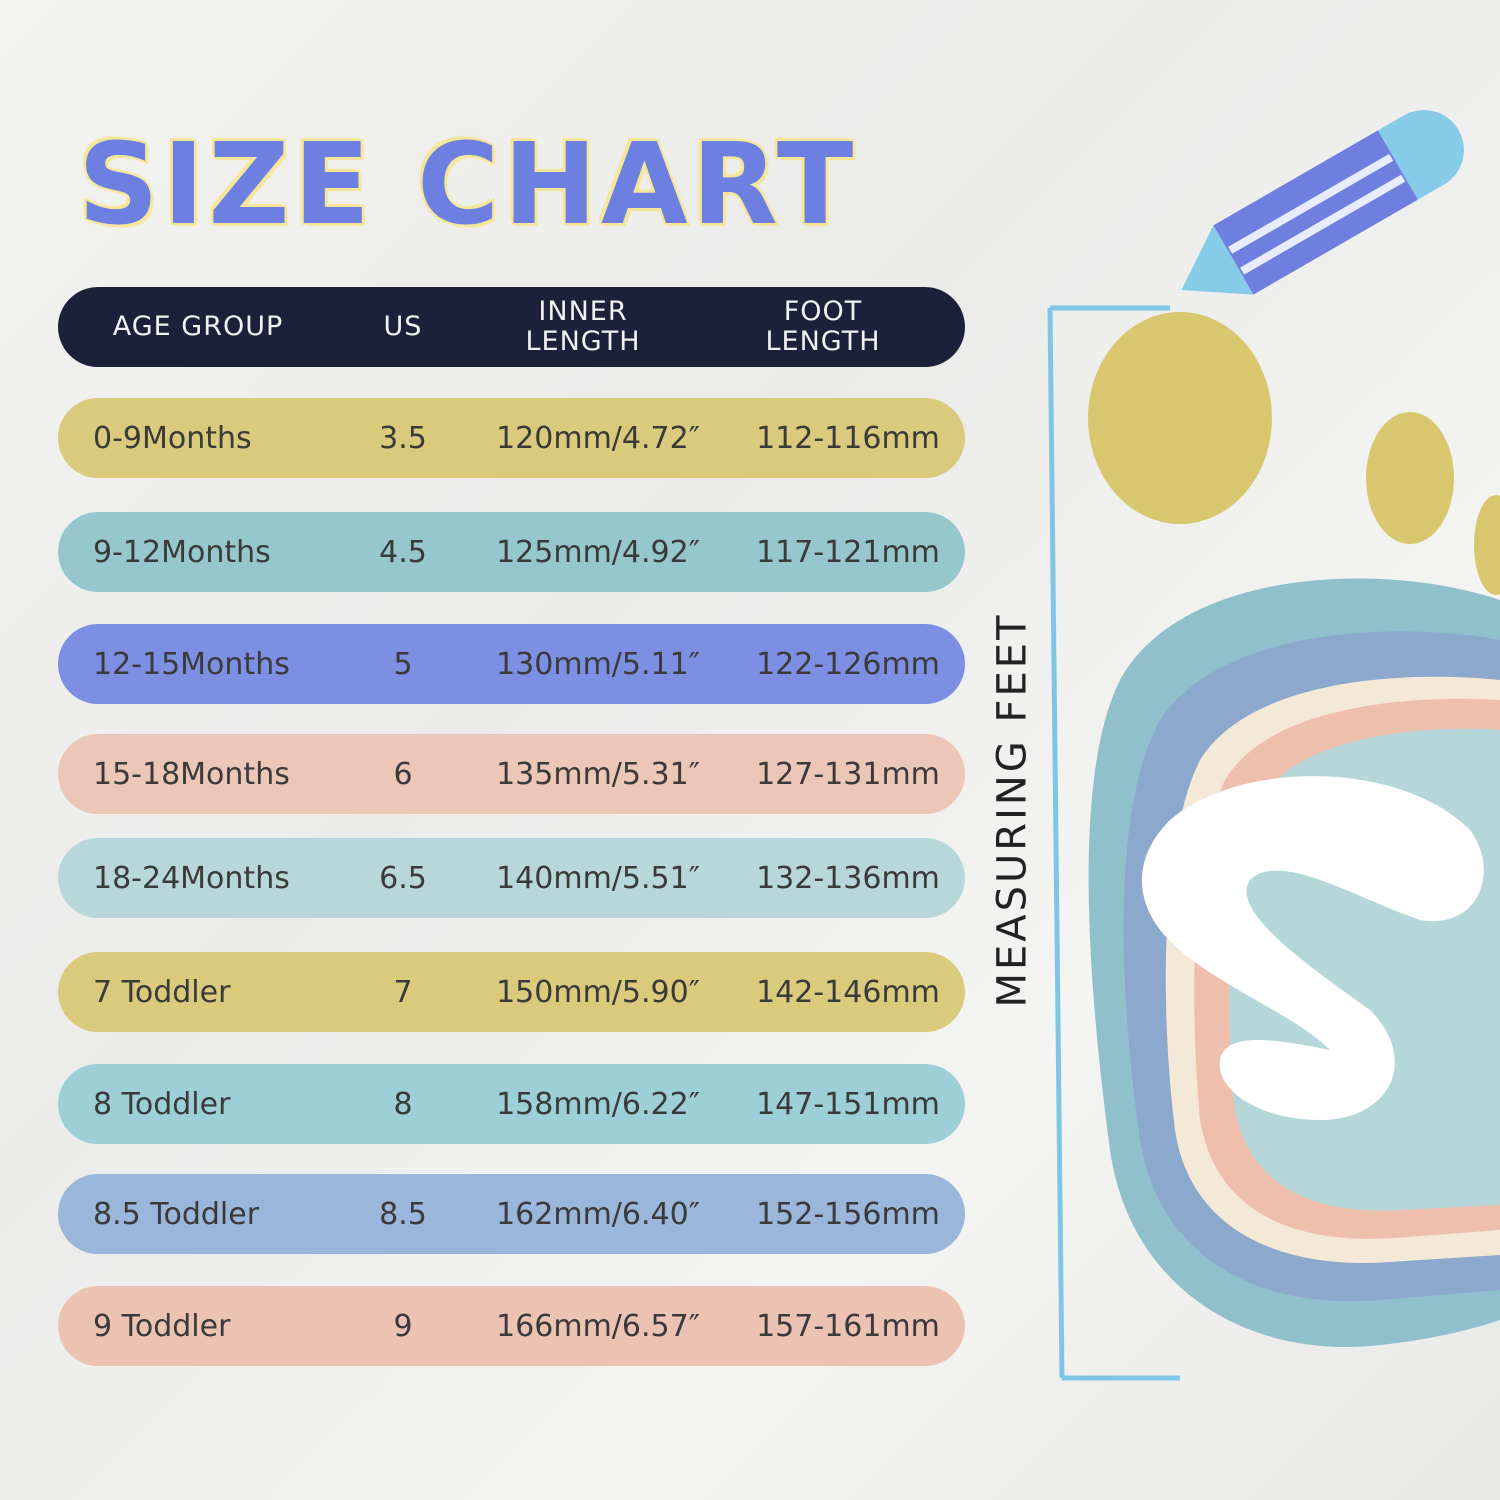 This screenshot has height=1500, width=1500. I want to click on inner-length-cell: 120mm/4.72″, so click(598, 438).